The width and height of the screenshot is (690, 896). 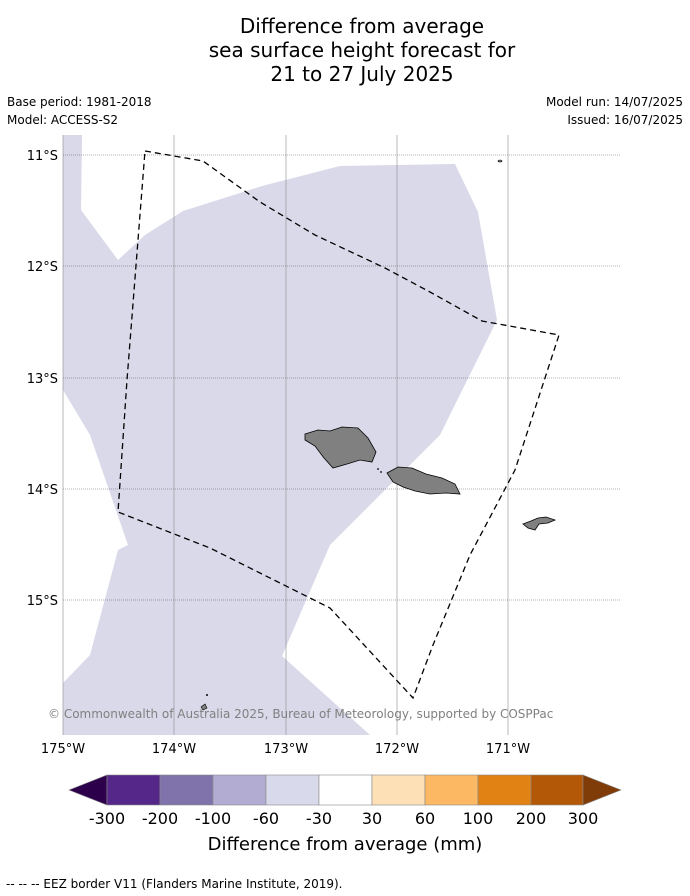 I want to click on colorbar-tick: 200, so click(x=531, y=818).